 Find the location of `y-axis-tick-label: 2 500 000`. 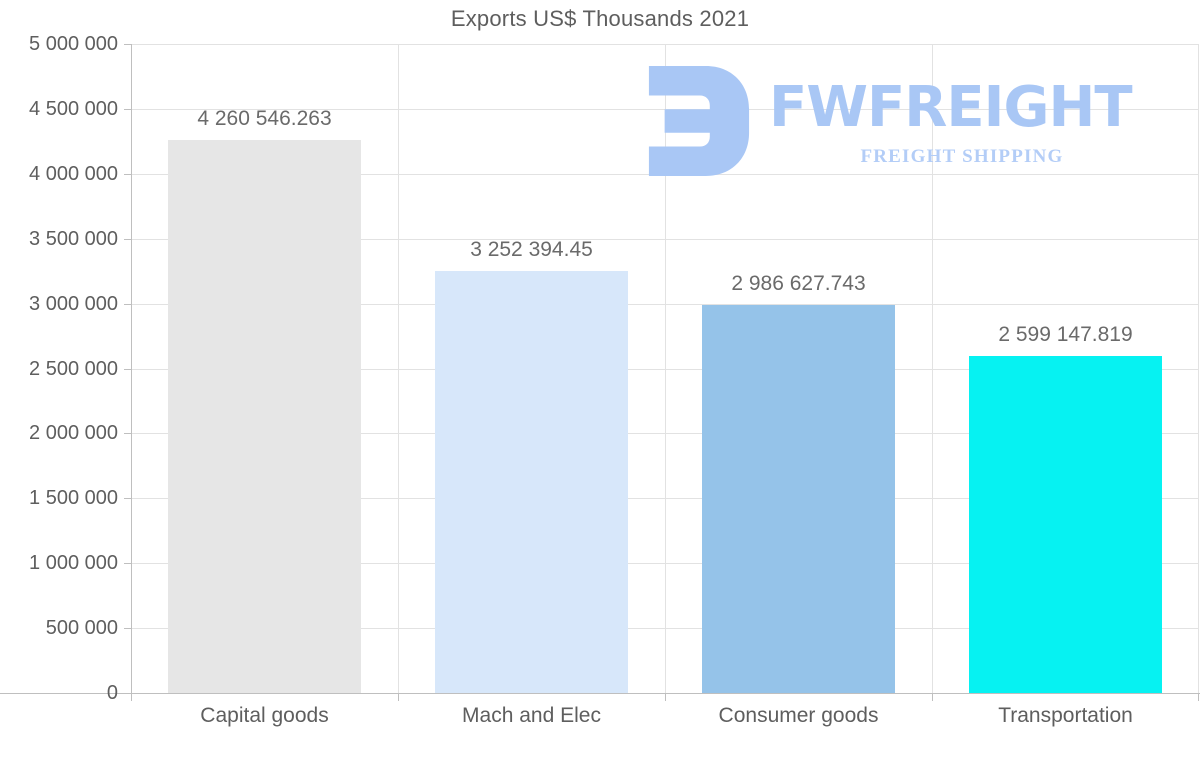

y-axis-tick-label: 2 500 000 is located at coordinates (73, 368).